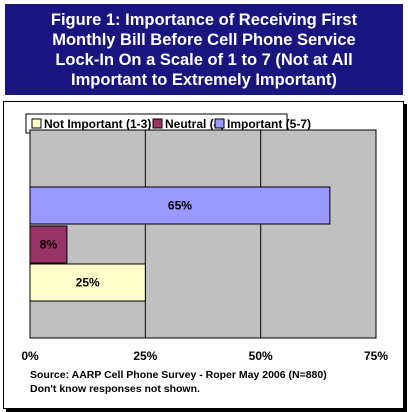  I want to click on bar-value-label: 25%, so click(88, 283).